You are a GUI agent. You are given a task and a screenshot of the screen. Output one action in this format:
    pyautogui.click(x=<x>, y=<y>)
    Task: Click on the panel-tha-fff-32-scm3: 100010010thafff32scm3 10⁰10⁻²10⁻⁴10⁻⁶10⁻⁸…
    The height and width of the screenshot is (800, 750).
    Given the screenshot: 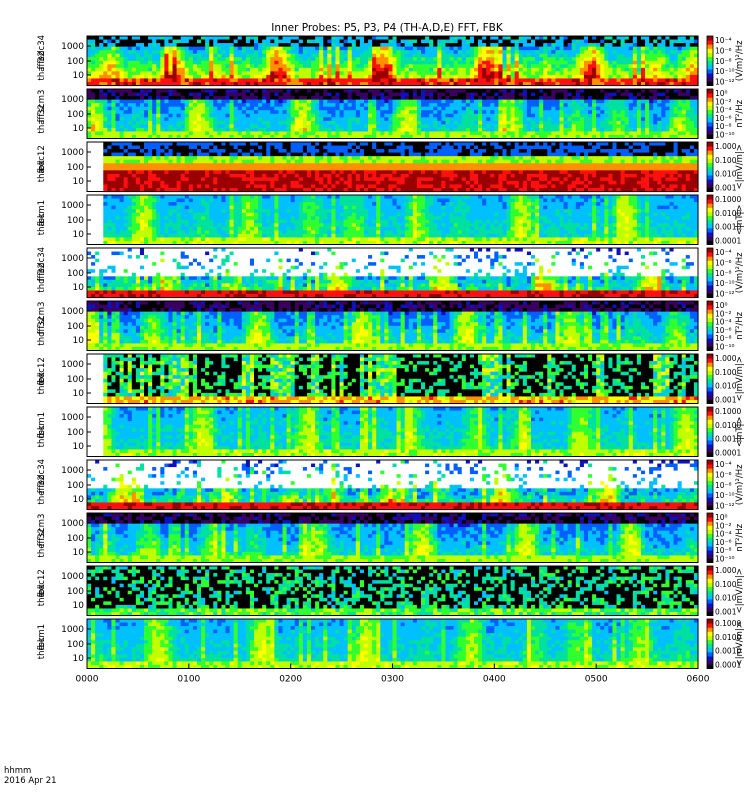 What is the action you would take?
    pyautogui.click(x=391, y=114)
    